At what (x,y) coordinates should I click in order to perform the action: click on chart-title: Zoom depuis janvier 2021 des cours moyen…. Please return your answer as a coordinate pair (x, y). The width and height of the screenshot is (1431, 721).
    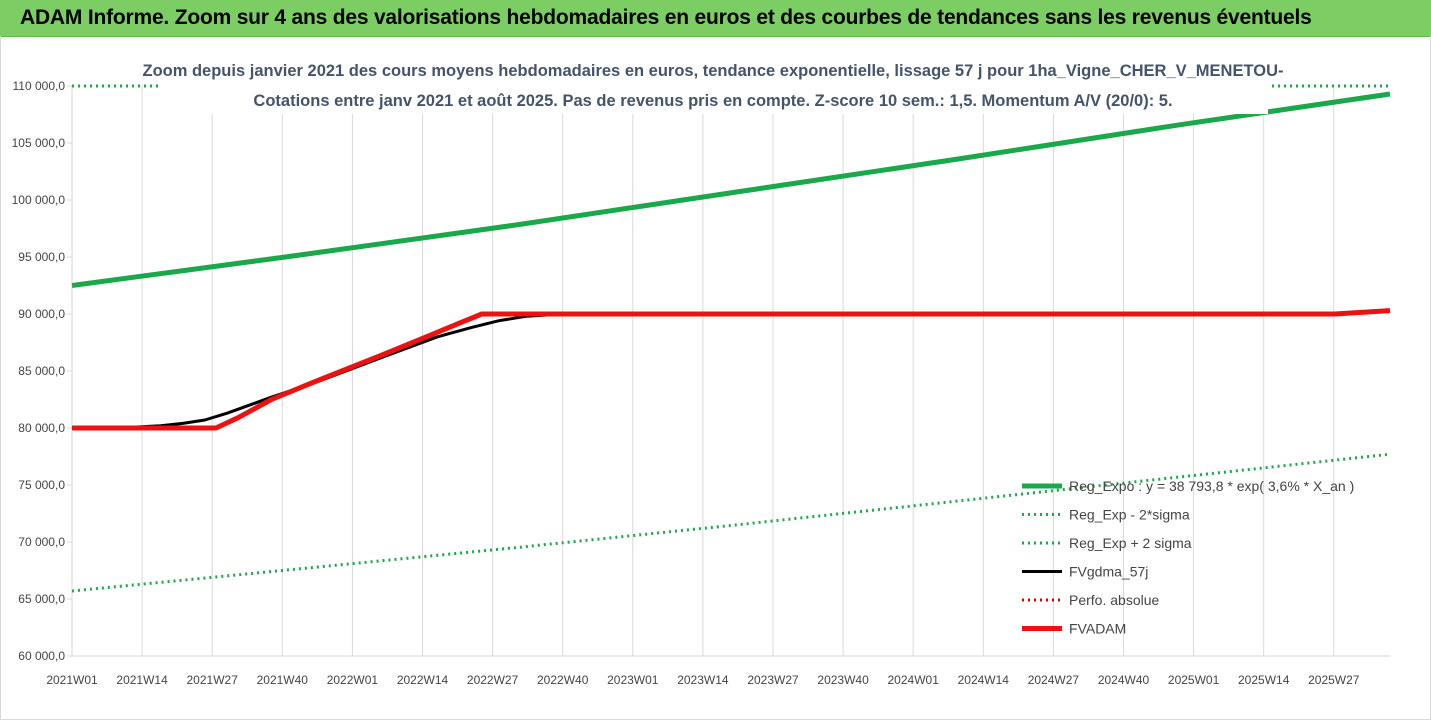
    Looking at the image, I should click on (712, 71).